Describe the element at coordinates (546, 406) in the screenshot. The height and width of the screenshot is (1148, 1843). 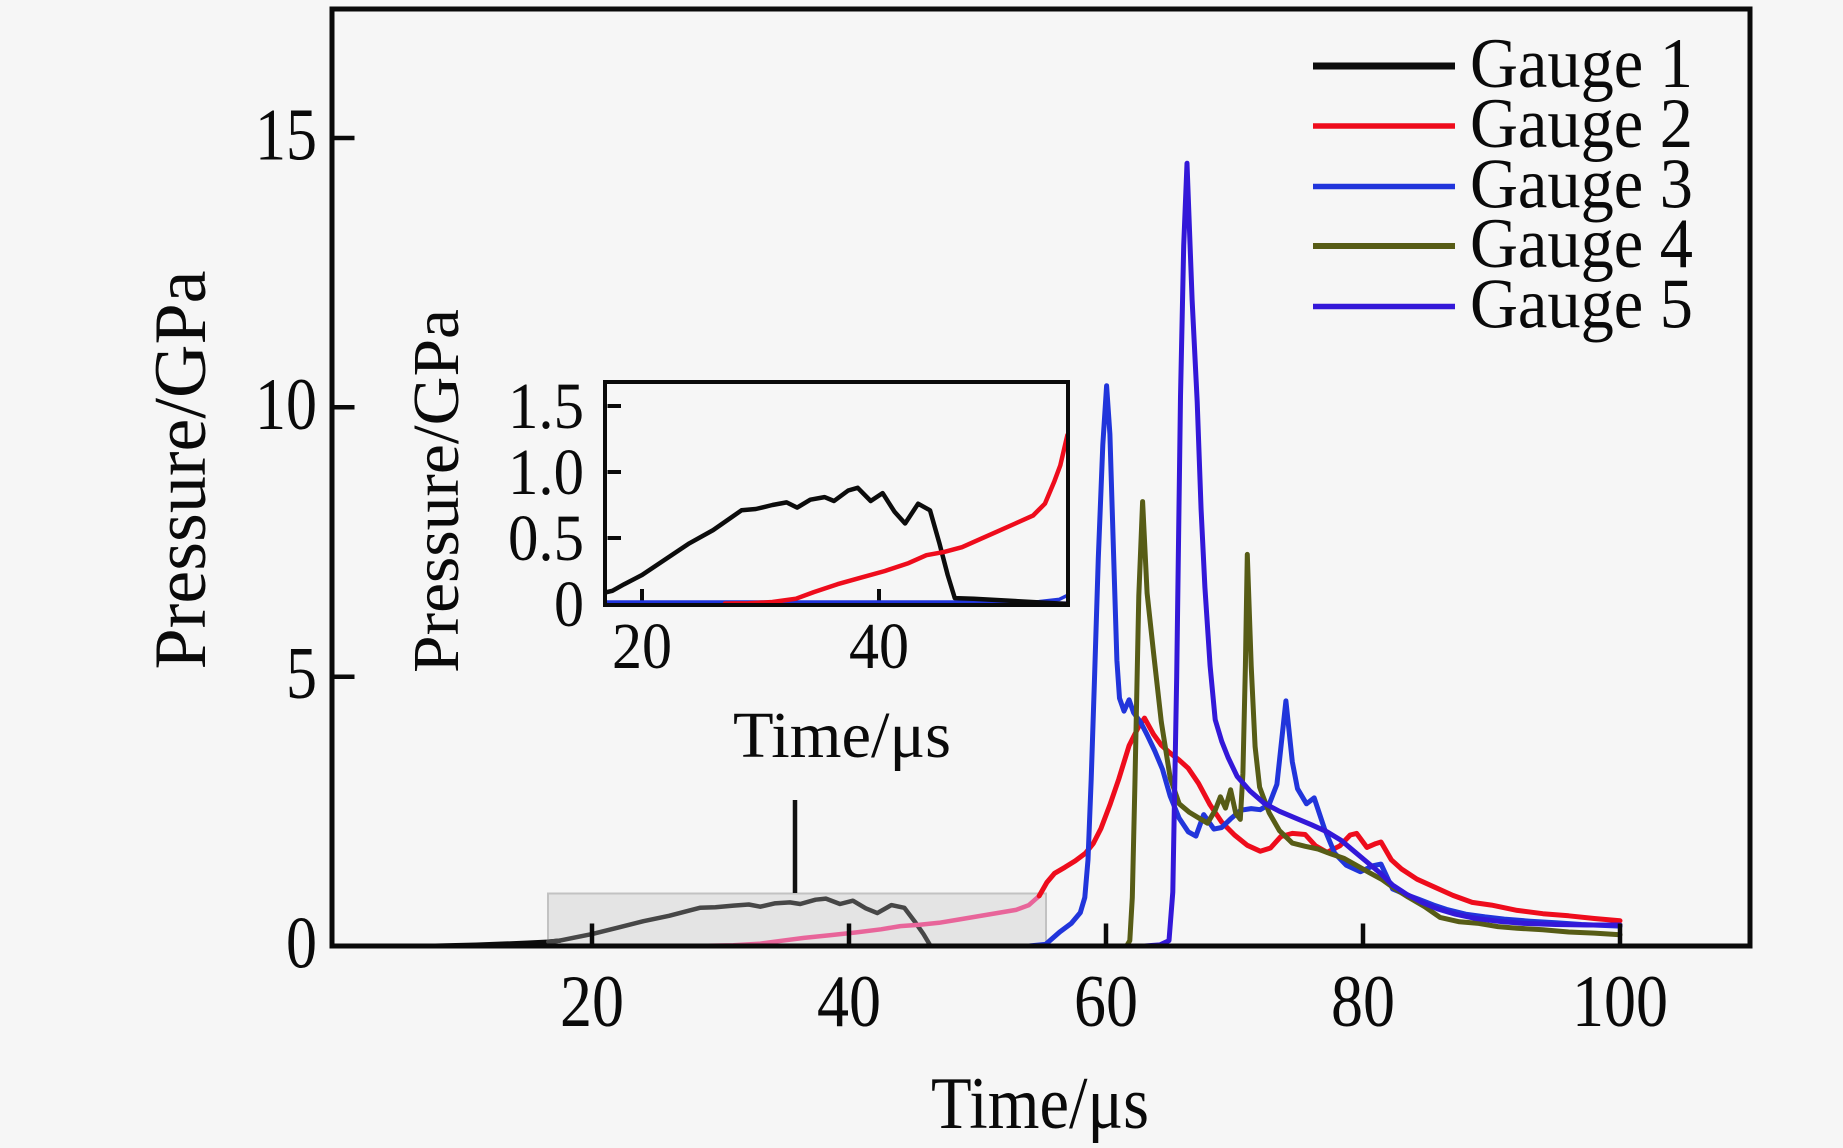
I see `svg-text: 1.5` at that location.